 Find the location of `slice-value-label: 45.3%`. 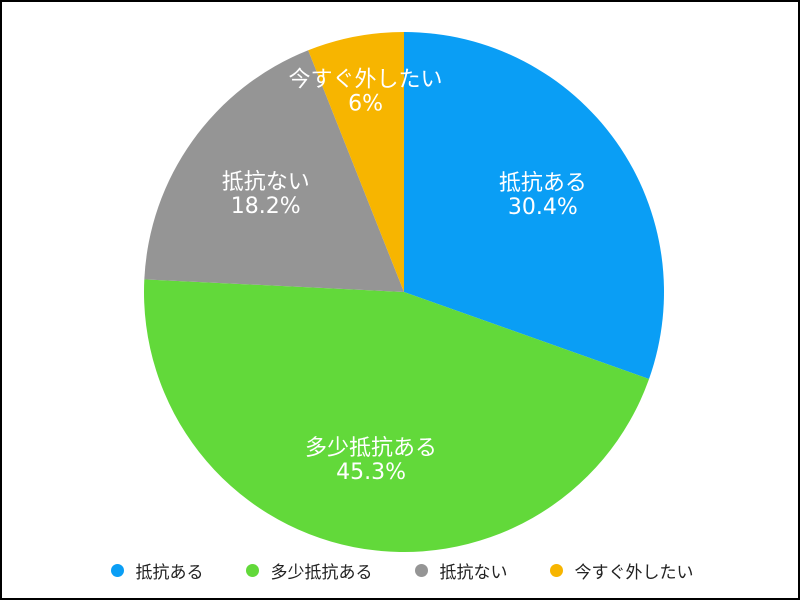

slice-value-label: 45.3% is located at coordinates (371, 472).